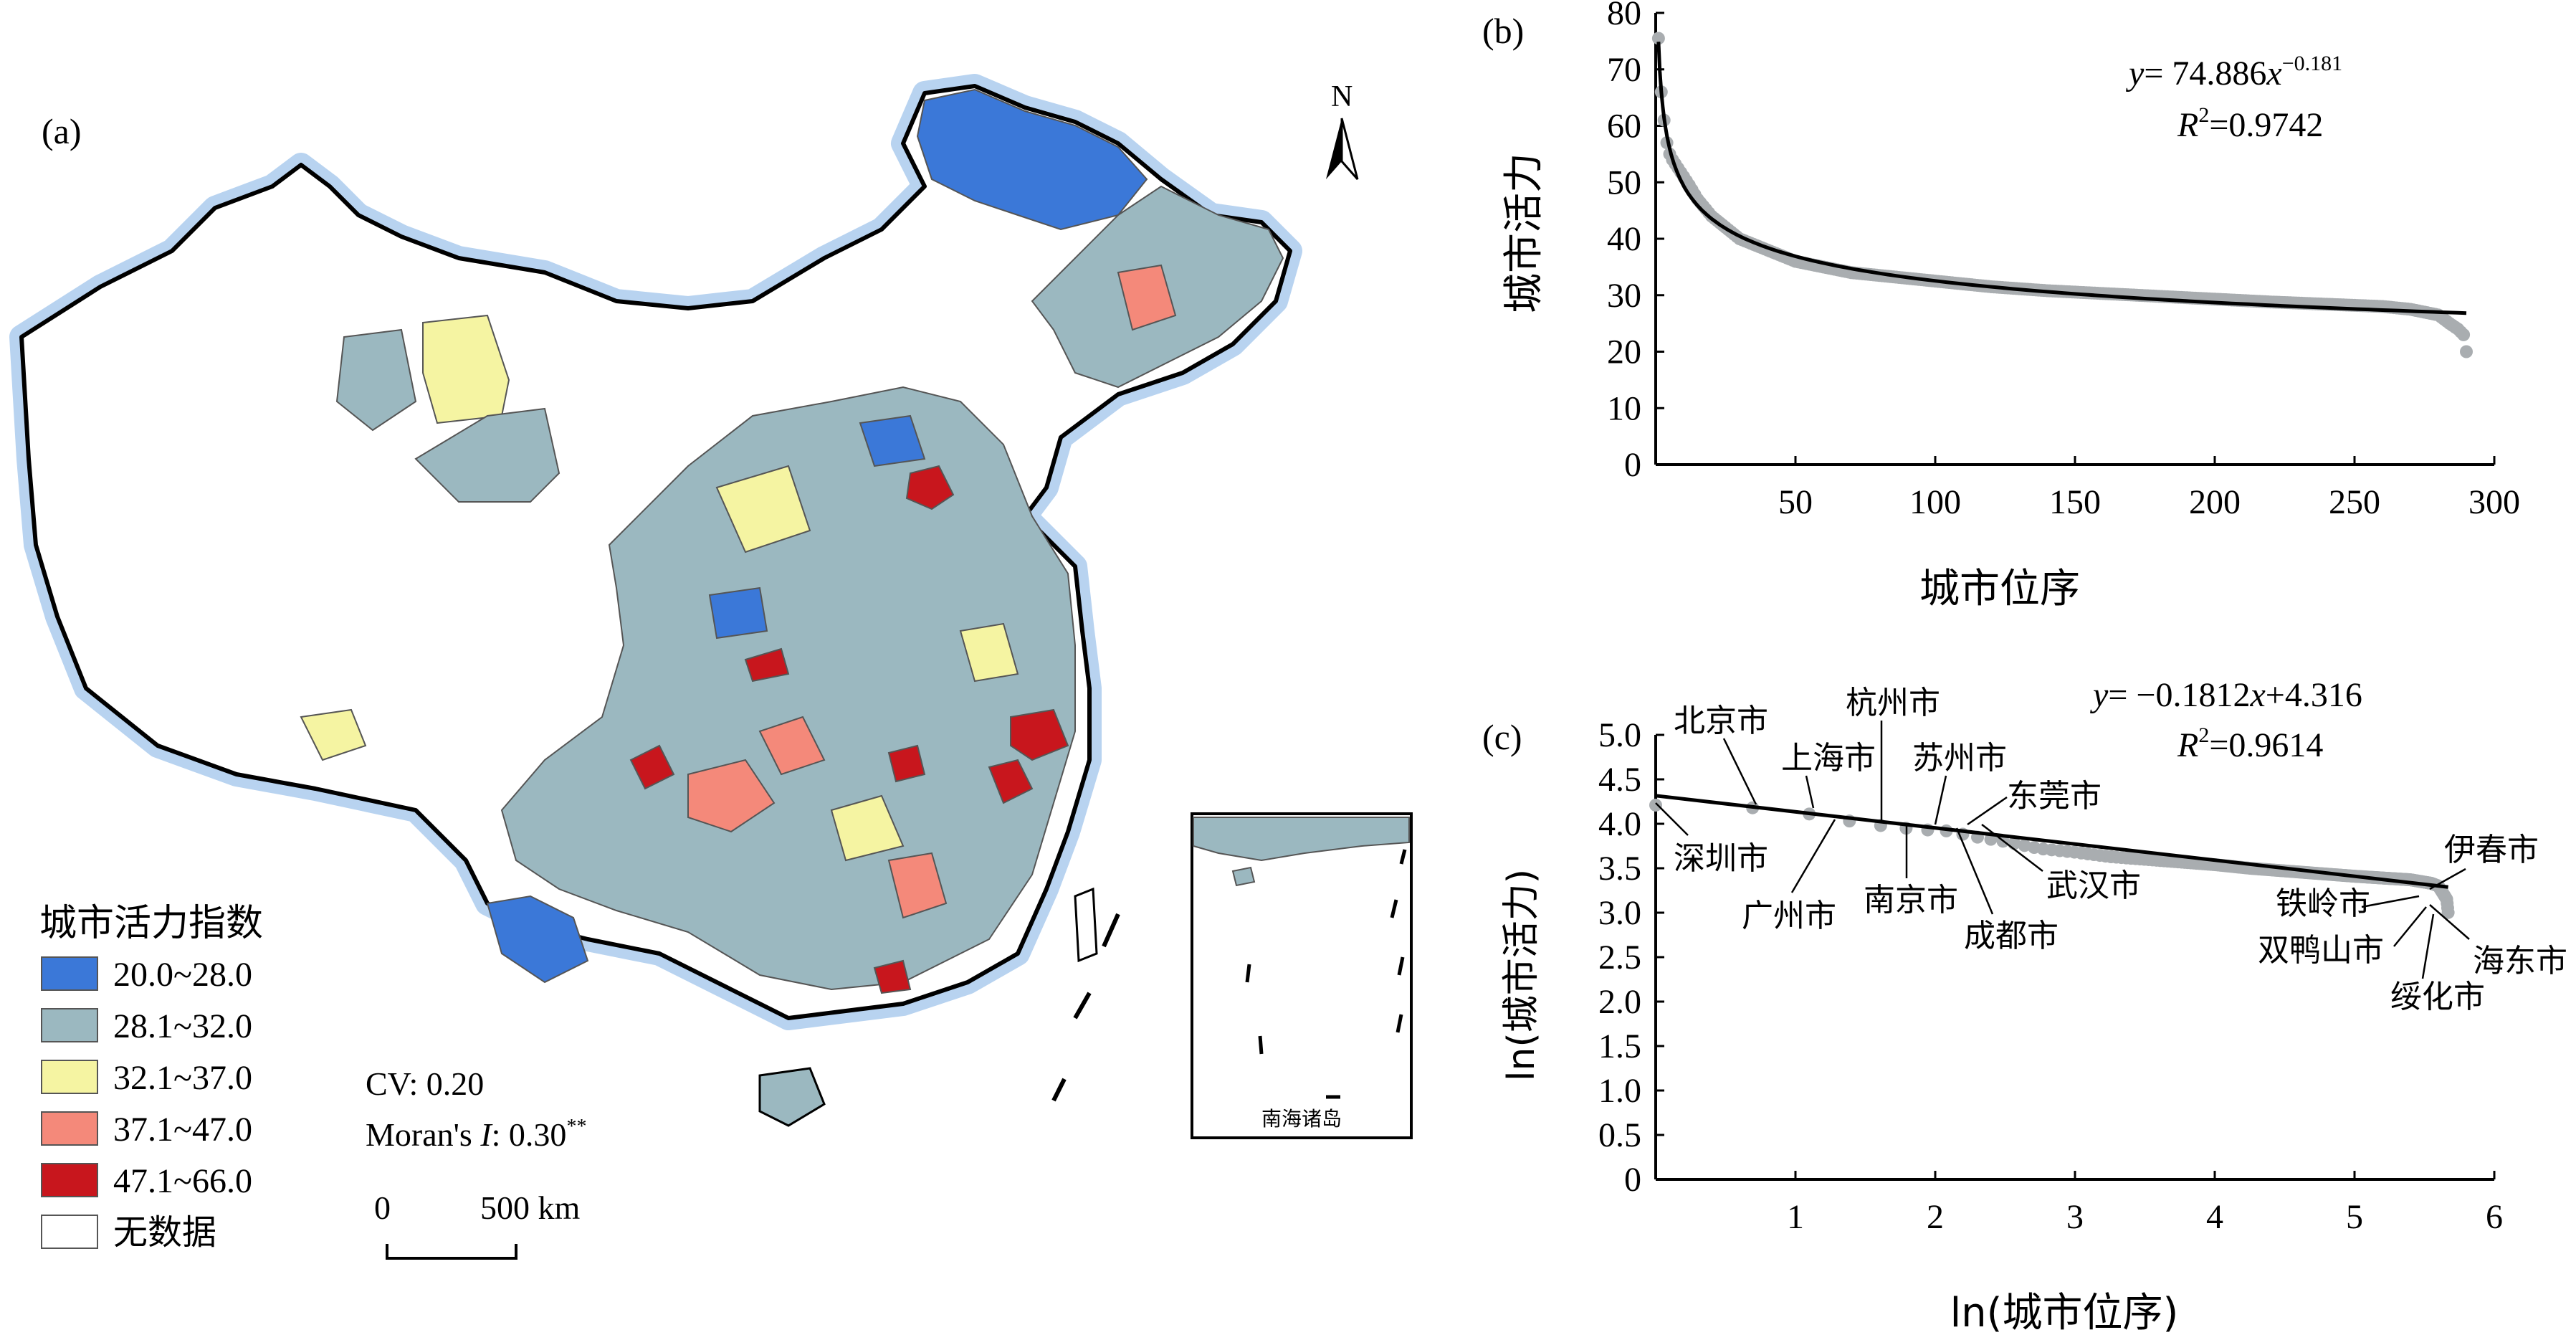  What do you see at coordinates (2214, 1217) in the screenshot?
I see `panel-c-x-tick-label: 4` at bounding box center [2214, 1217].